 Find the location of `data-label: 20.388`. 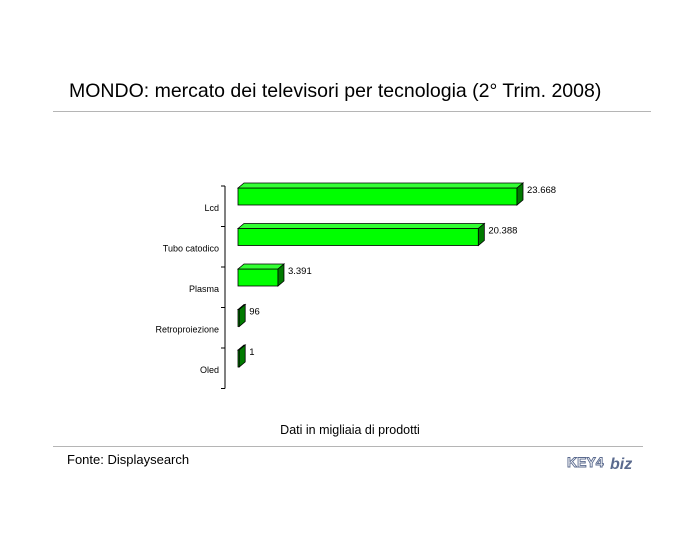

data-label: 20.388 is located at coordinates (502, 231).